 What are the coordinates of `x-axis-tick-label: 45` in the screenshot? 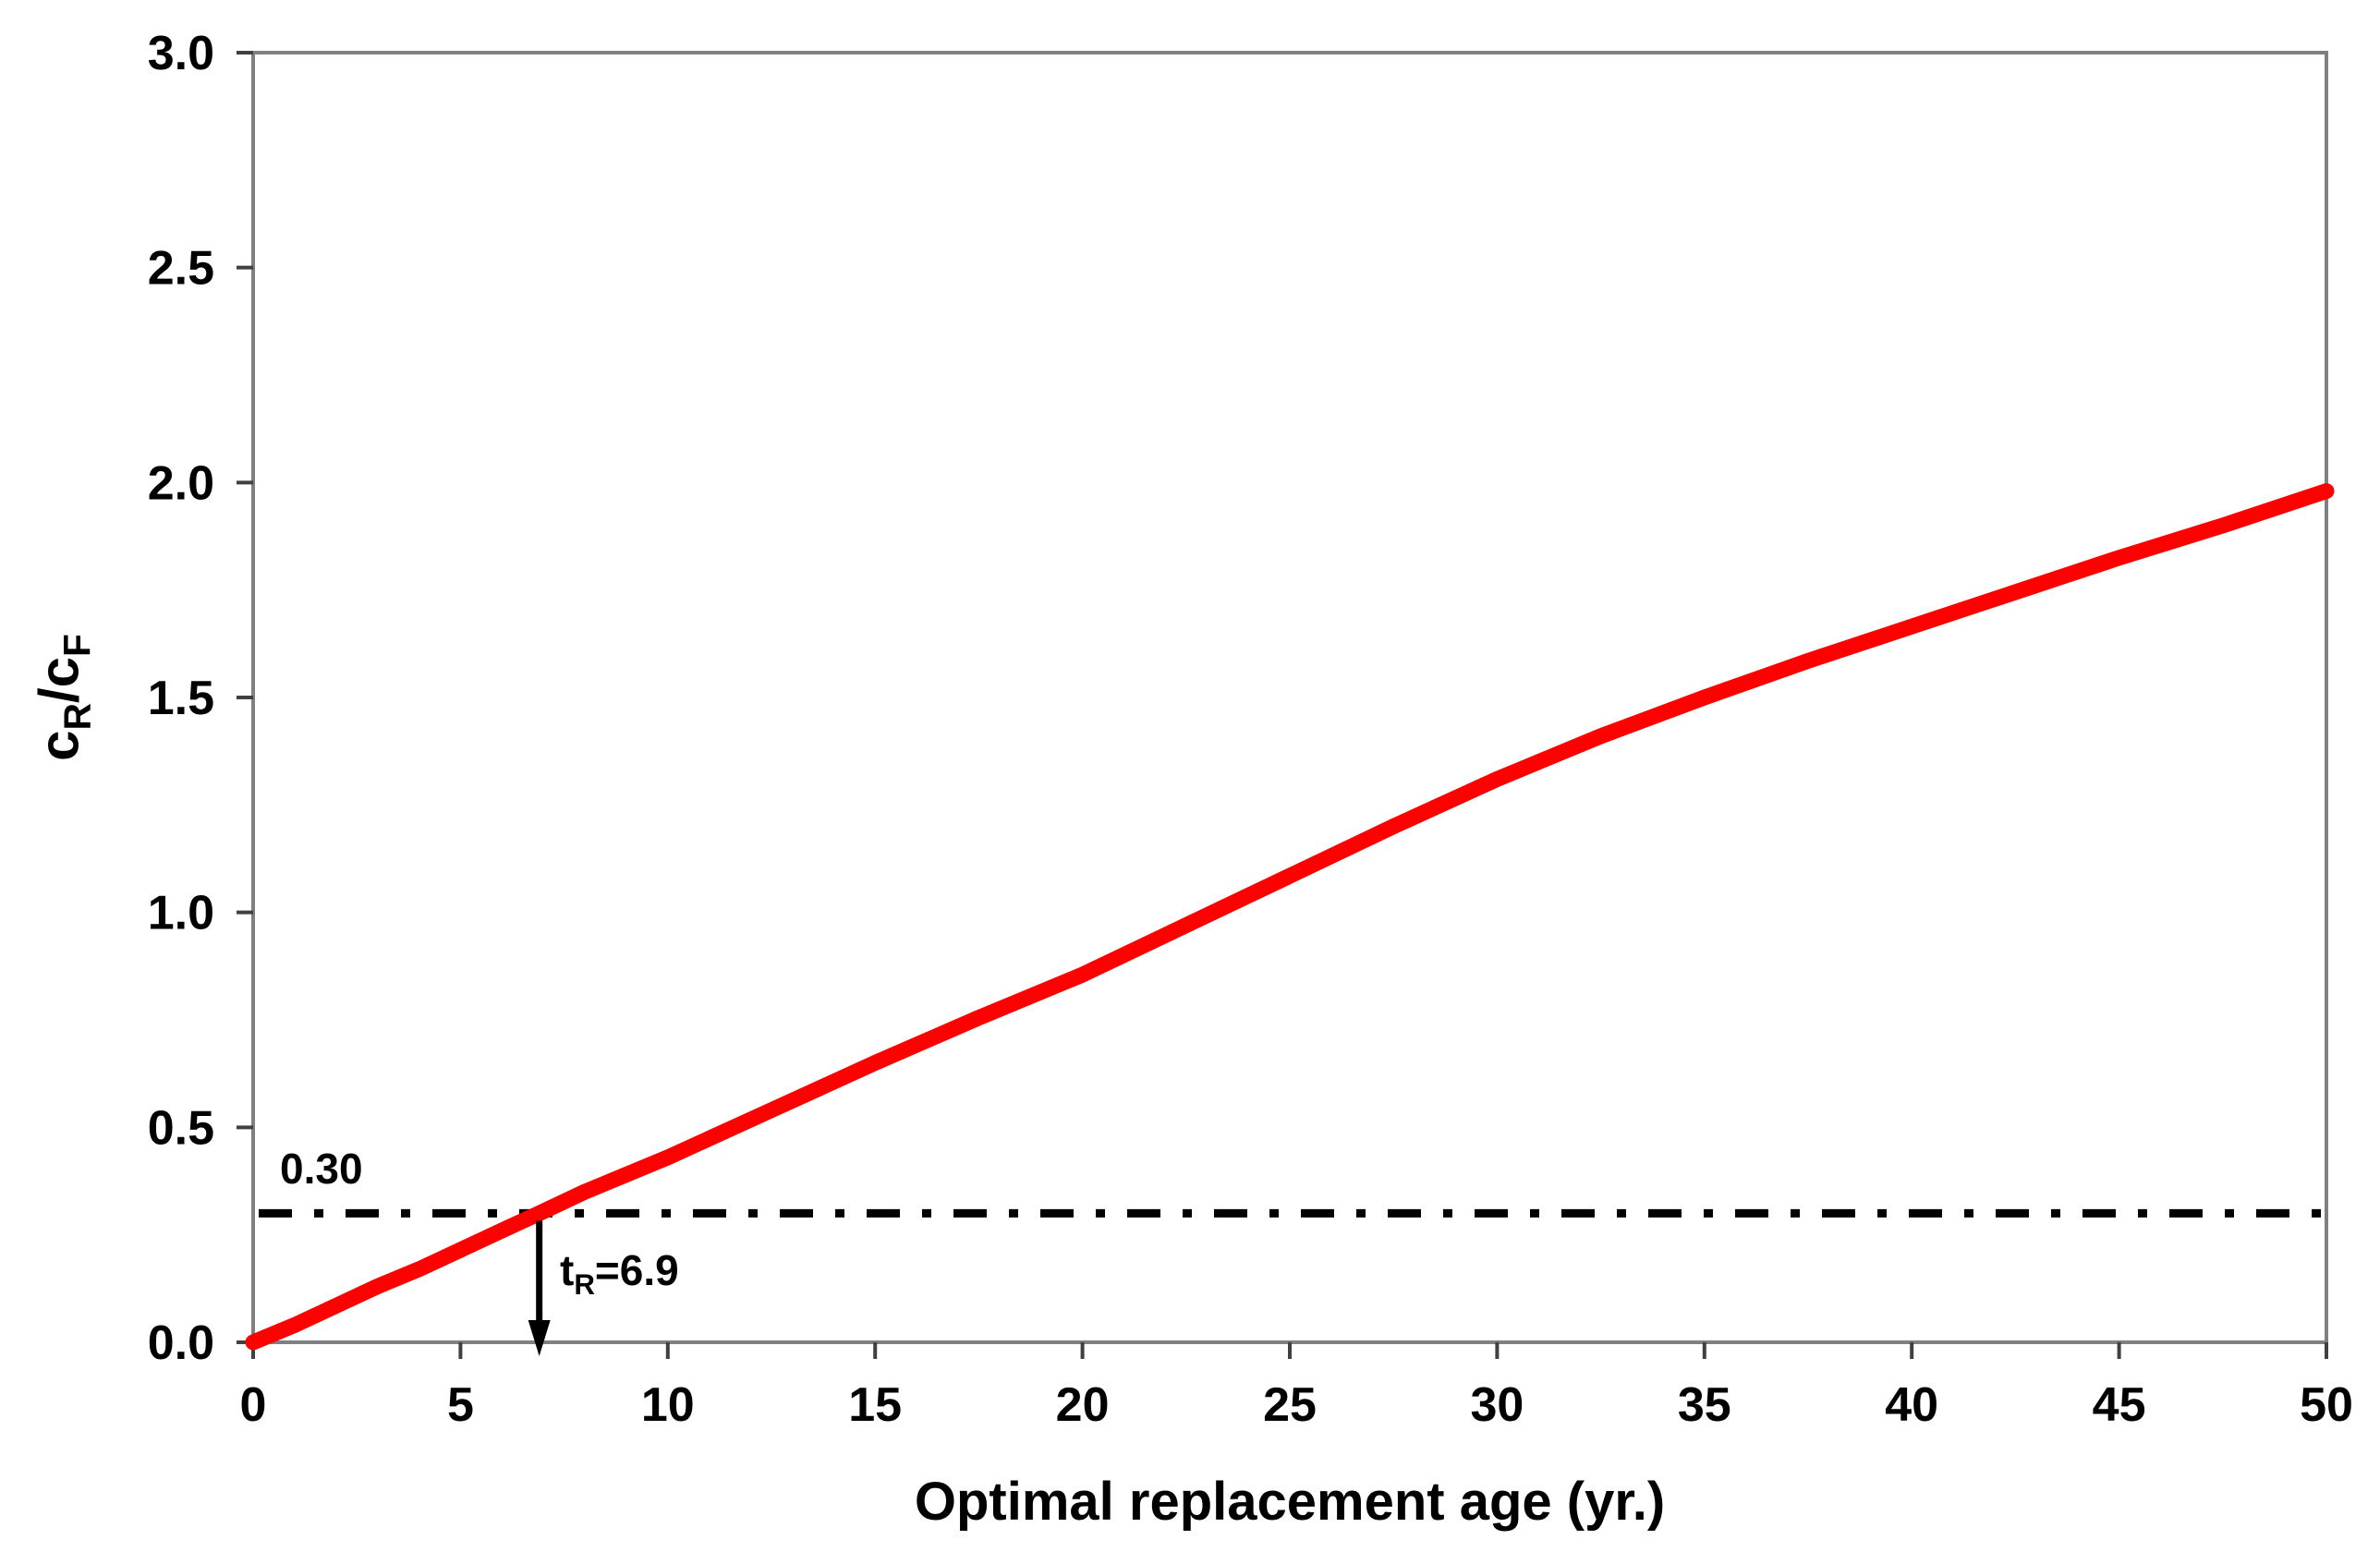 It's located at (2119, 1405).